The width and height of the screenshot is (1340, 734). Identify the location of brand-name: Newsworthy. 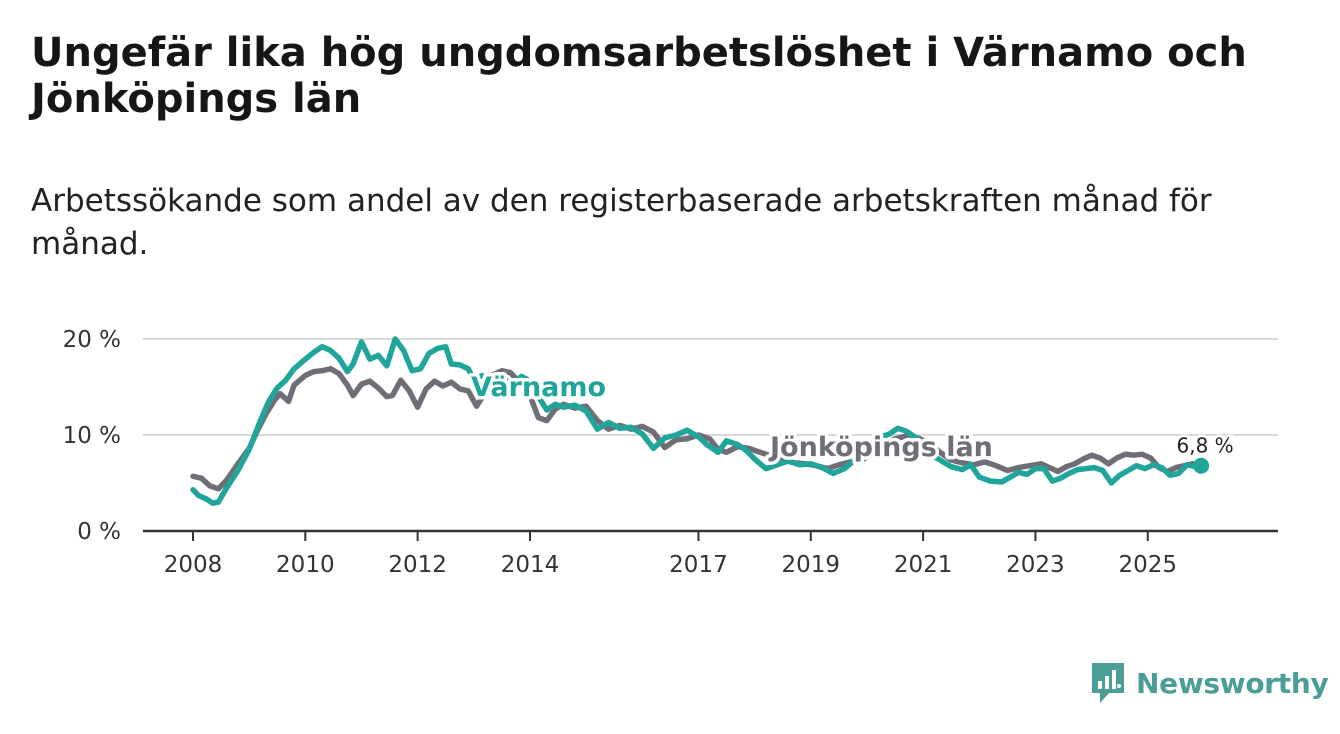
(1232, 683).